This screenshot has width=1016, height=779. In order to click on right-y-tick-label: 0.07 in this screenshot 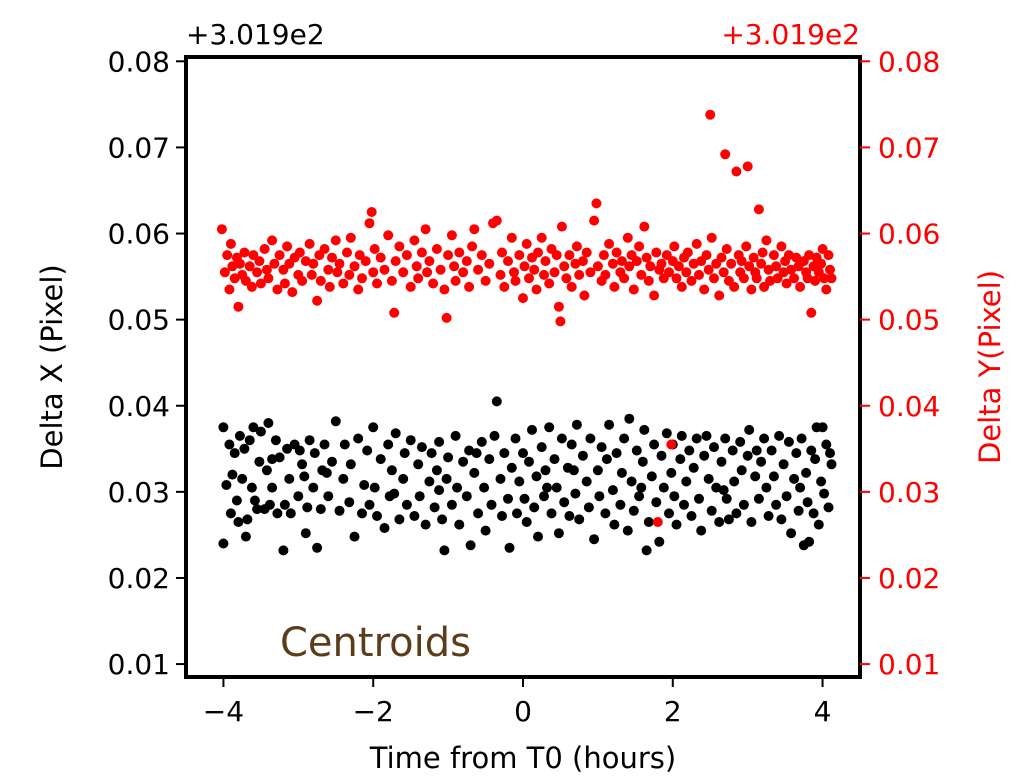, I will do `click(909, 147)`.